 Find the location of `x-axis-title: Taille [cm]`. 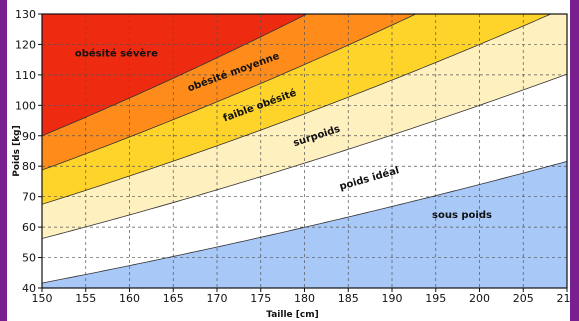

x-axis-title: Taille [cm] is located at coordinates (292, 315).